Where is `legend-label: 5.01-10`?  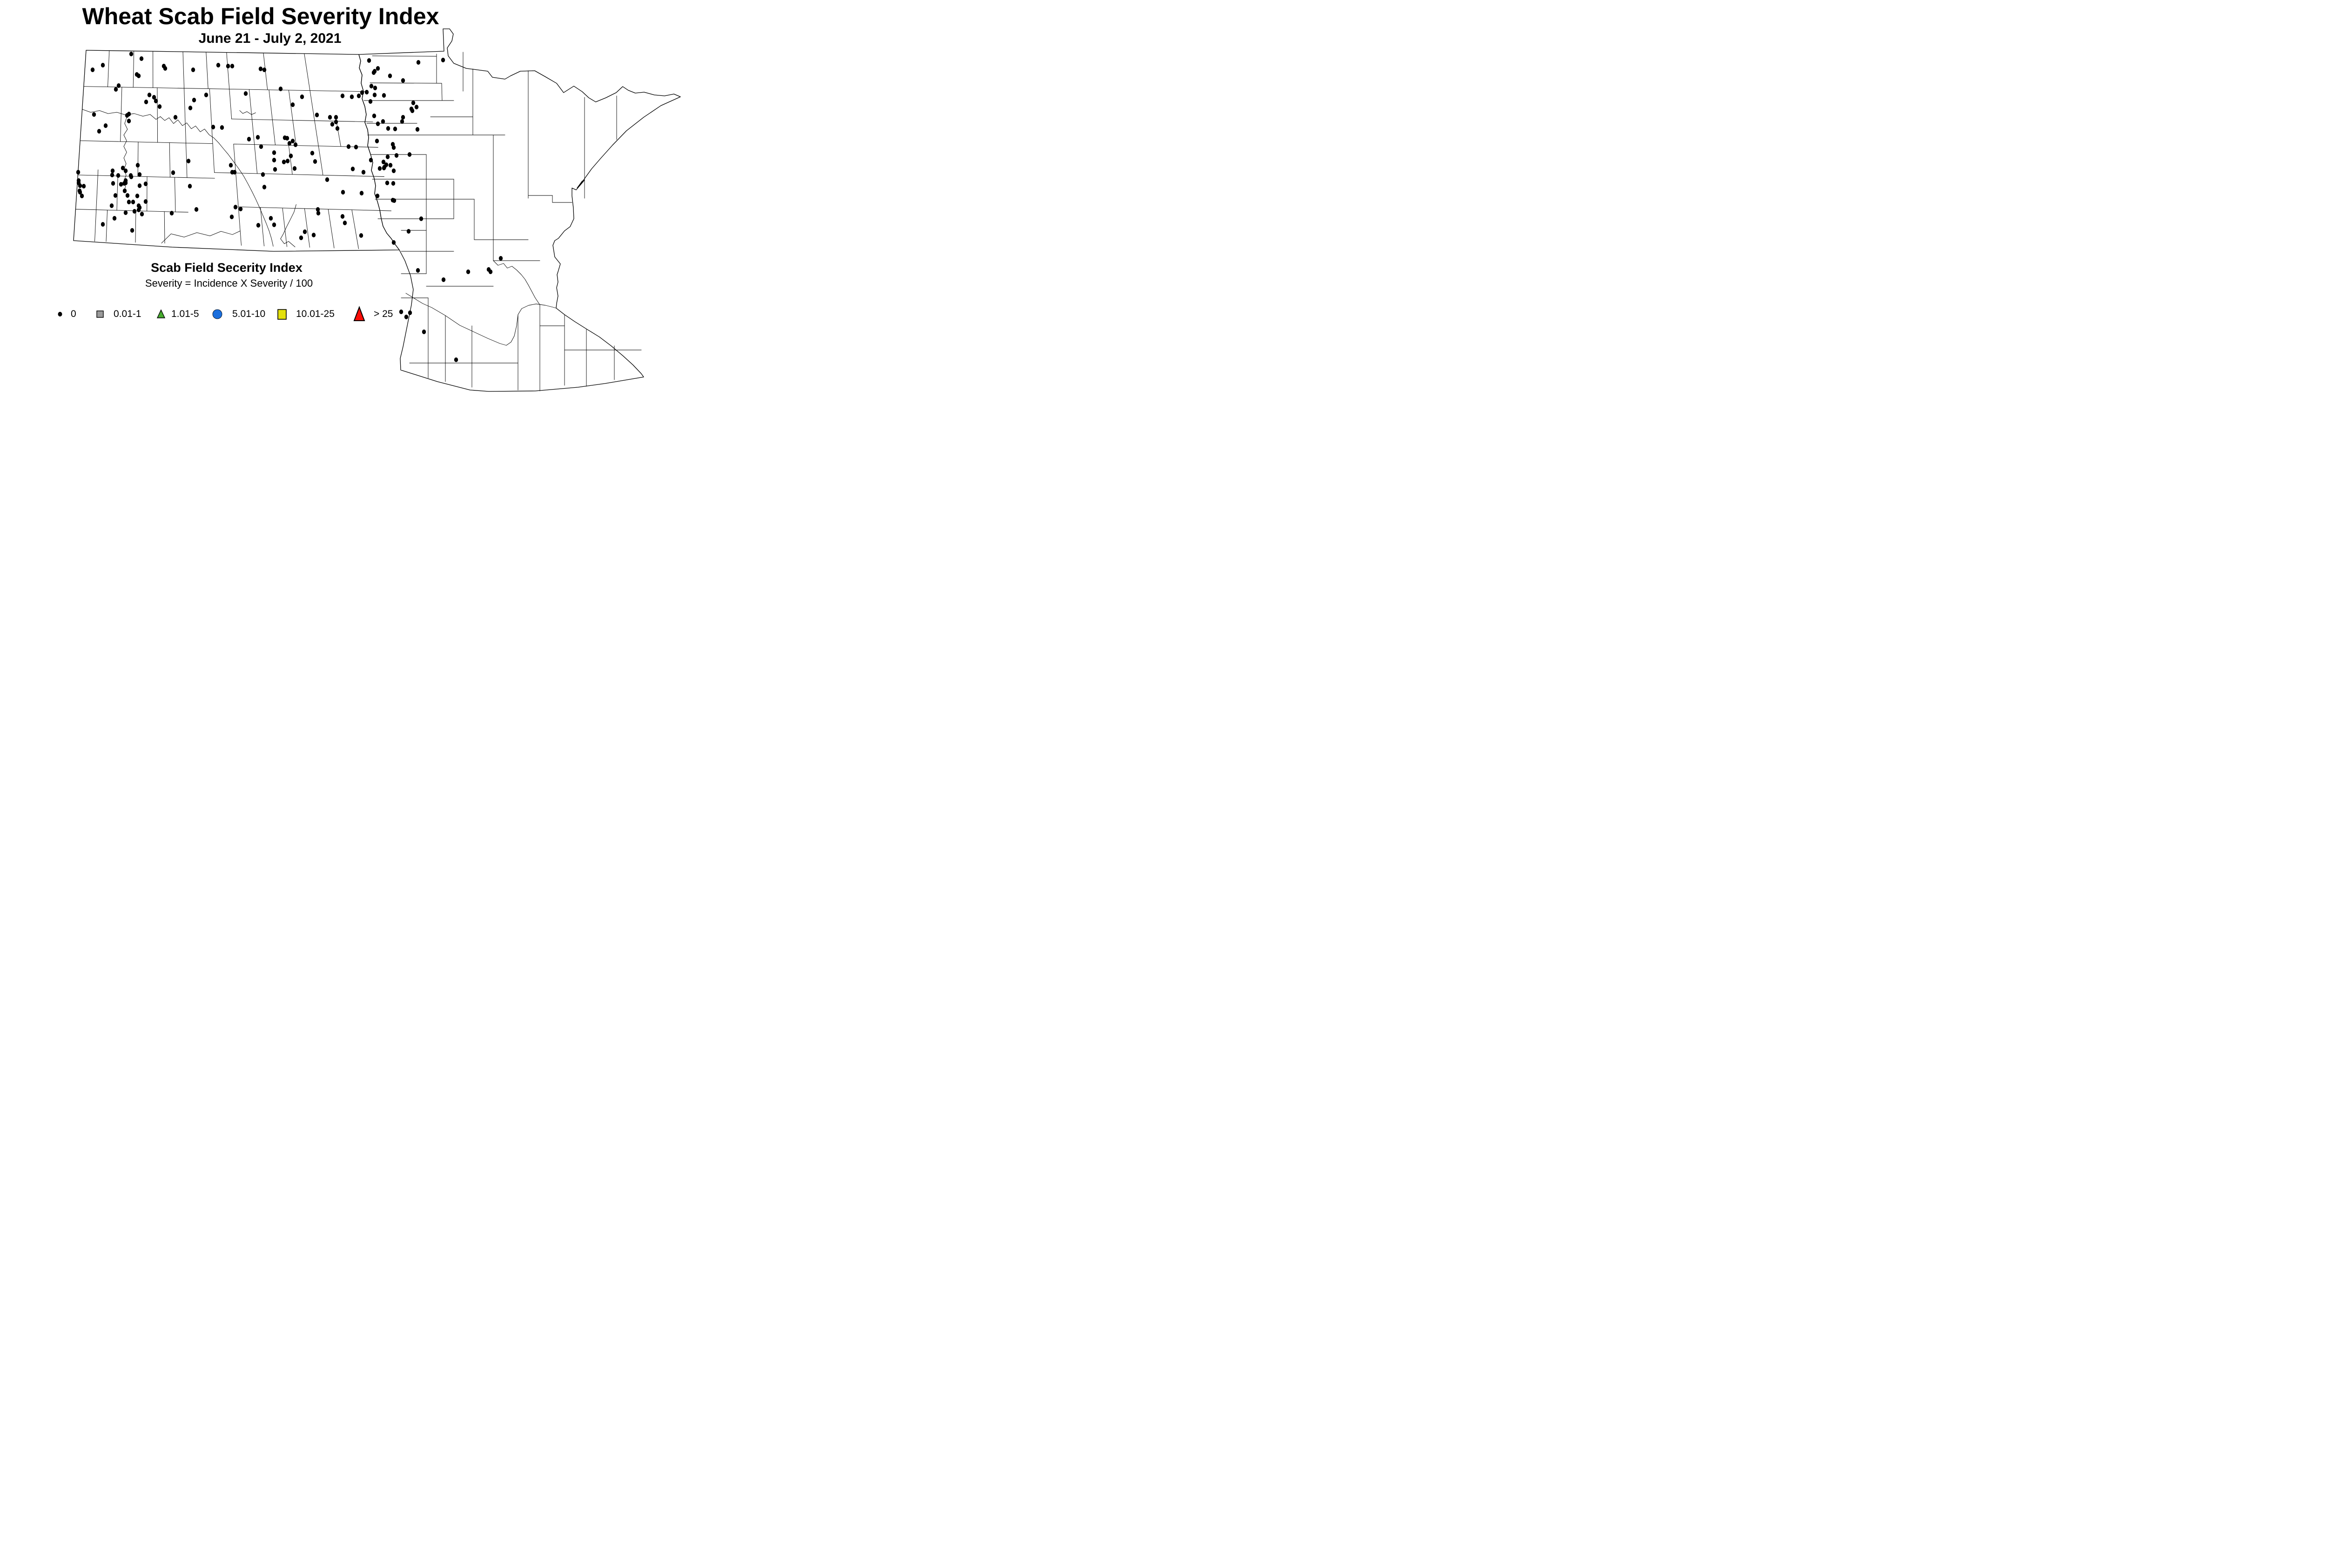
legend-label: 5.01-10 is located at coordinates (249, 314).